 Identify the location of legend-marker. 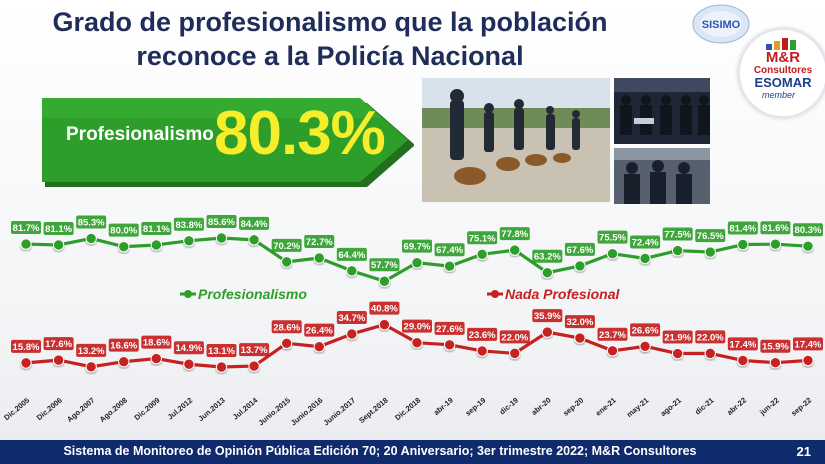
(495, 294).